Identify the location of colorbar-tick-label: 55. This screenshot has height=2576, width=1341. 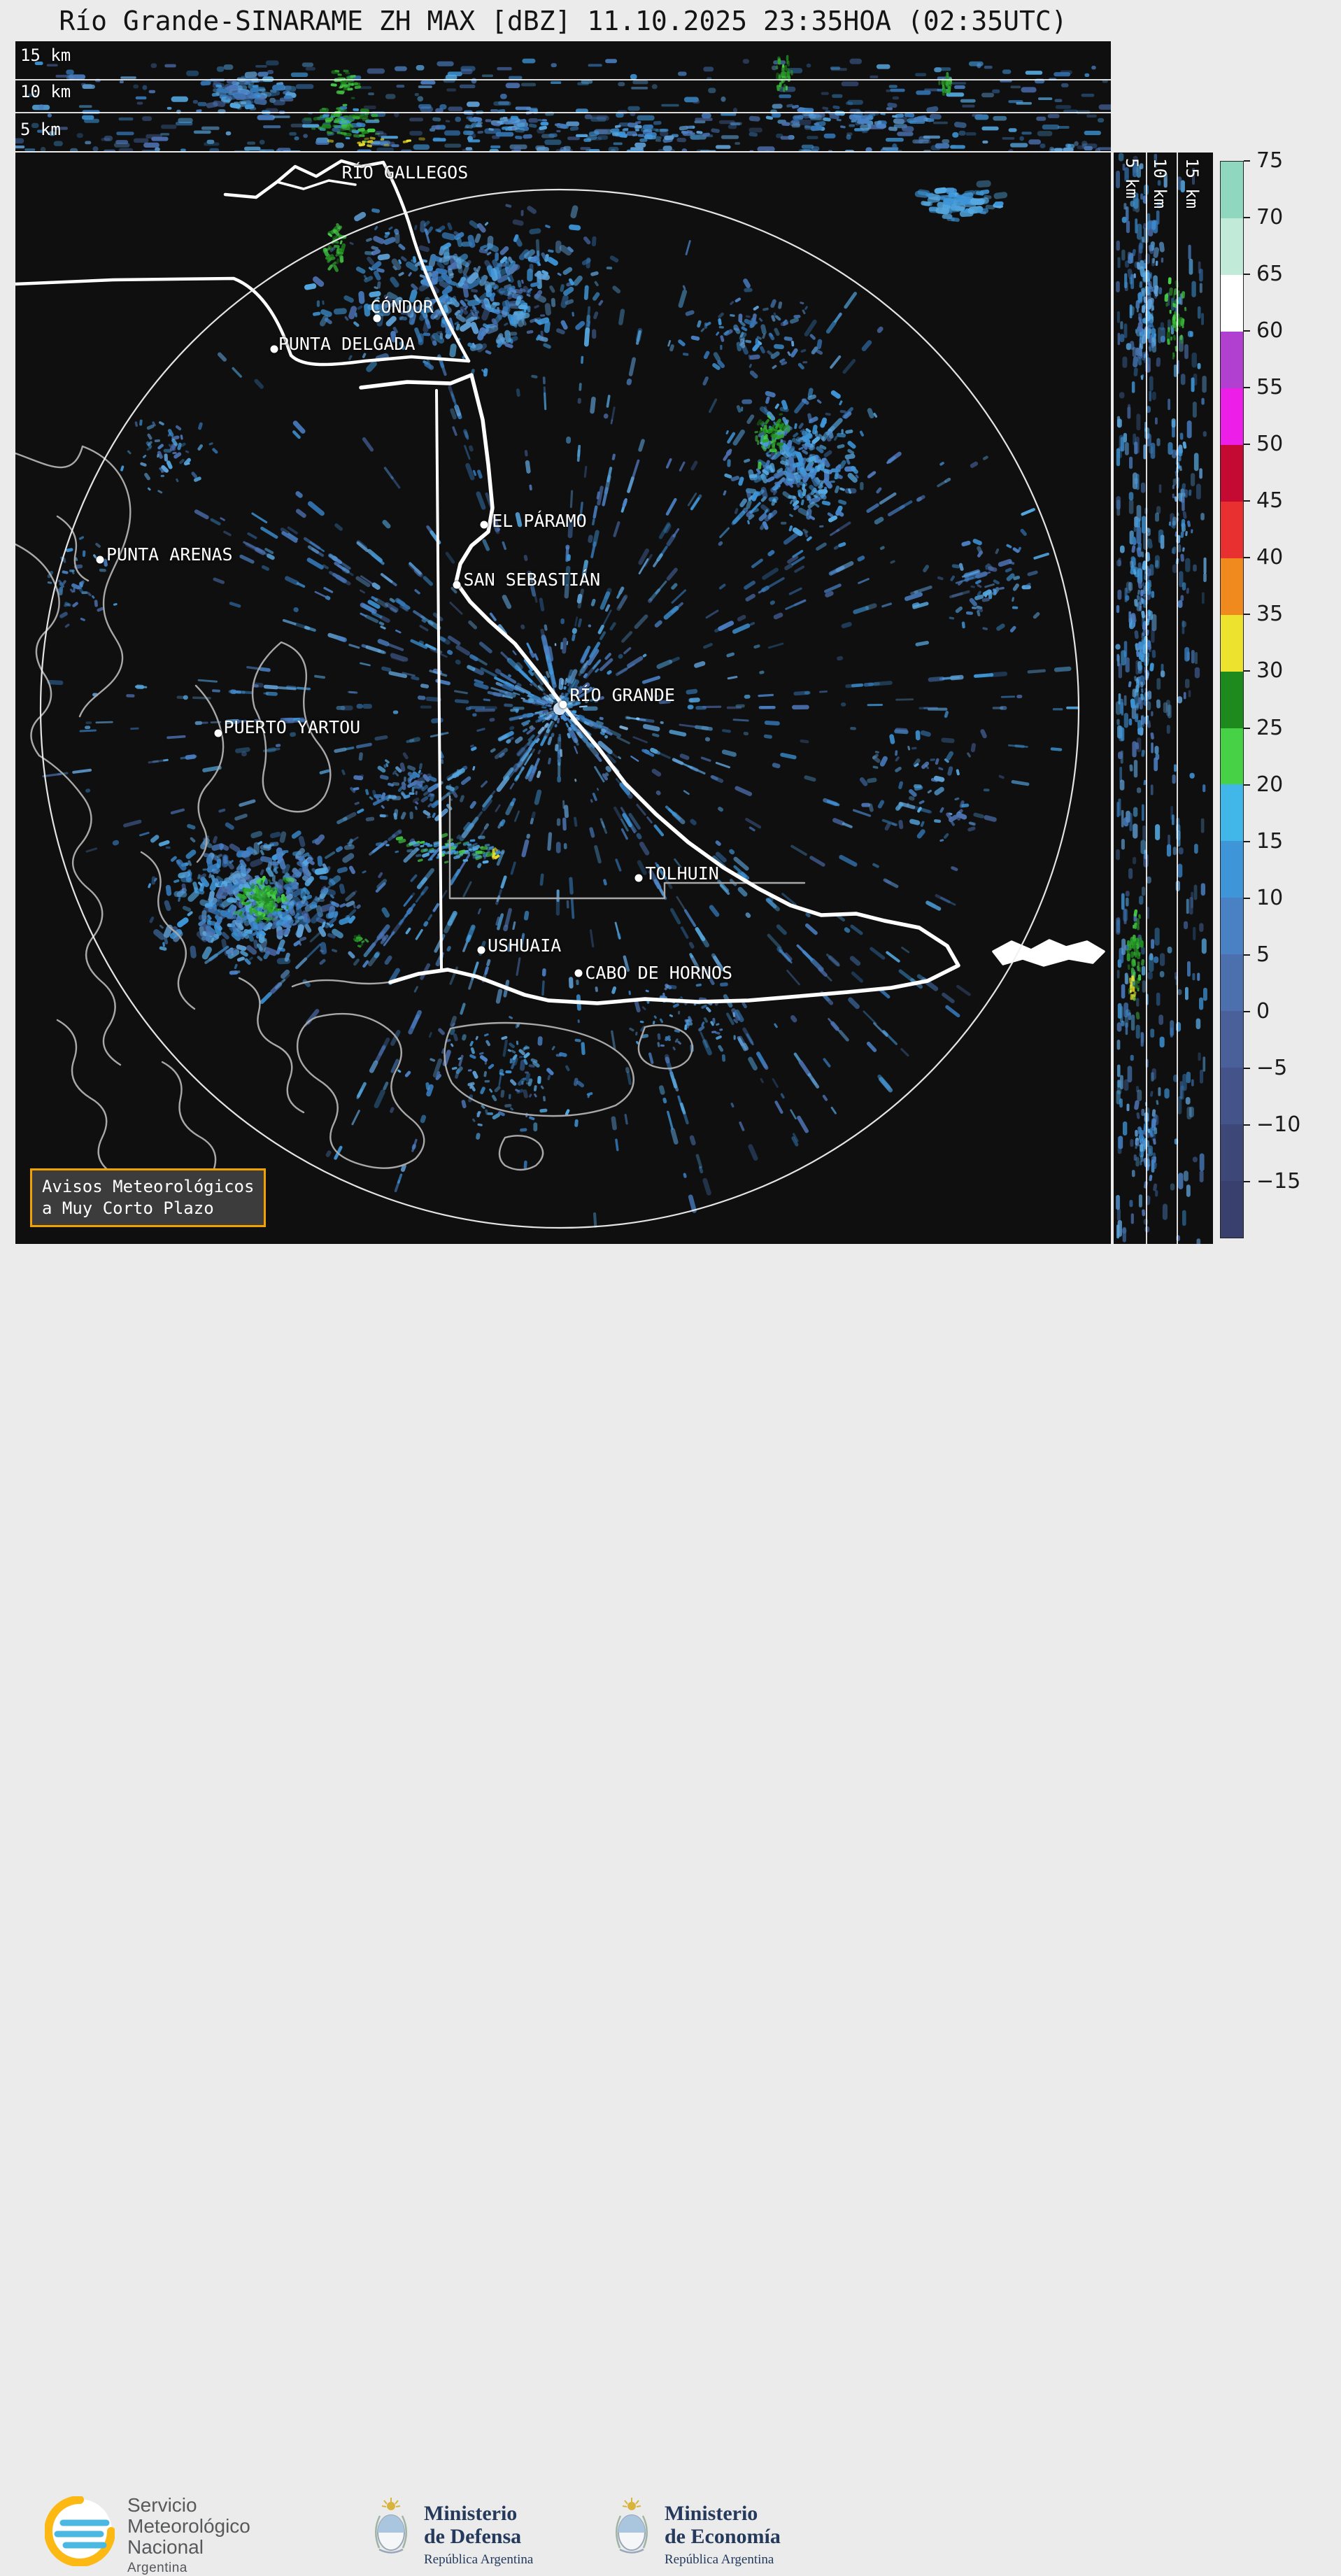
(1269, 387).